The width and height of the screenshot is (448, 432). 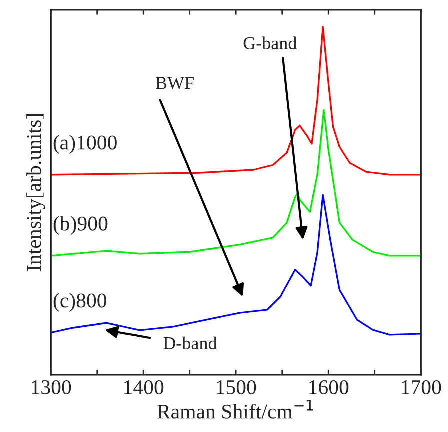 I want to click on series-label: (a)1000, so click(x=85, y=144).